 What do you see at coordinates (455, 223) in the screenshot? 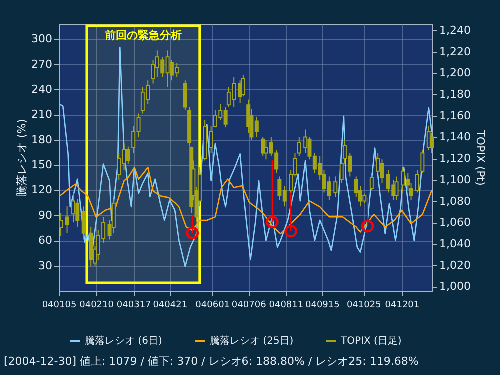
I see `y2-tick-label: 1,060` at bounding box center [455, 223].